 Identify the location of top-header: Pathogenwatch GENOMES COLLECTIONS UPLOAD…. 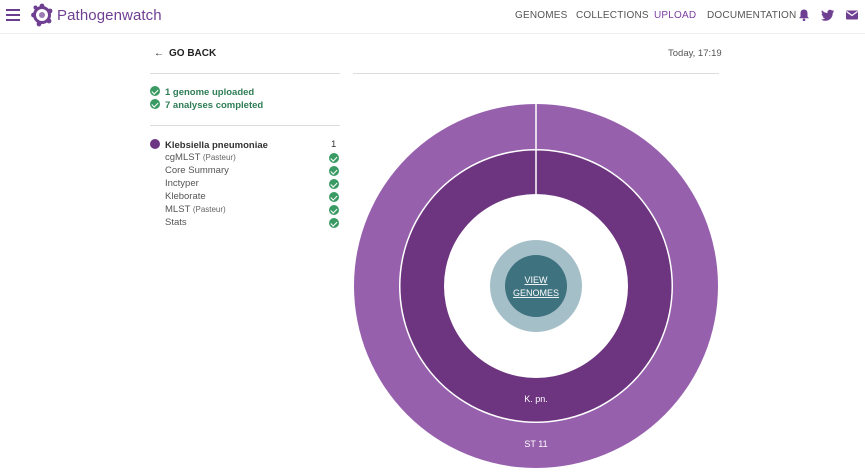
(432, 17).